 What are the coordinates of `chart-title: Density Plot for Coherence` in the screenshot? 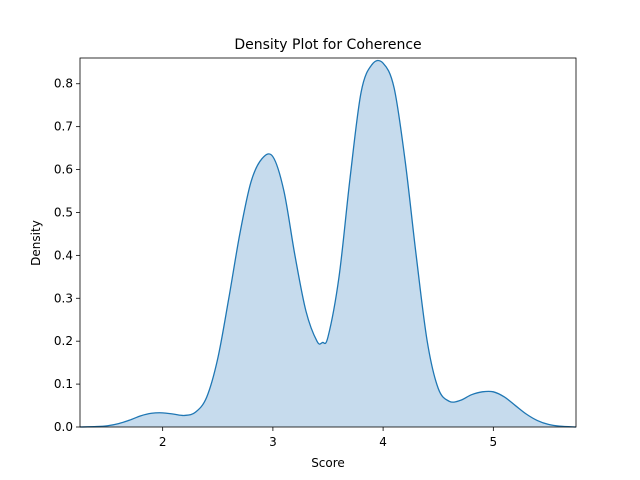 It's located at (327, 45).